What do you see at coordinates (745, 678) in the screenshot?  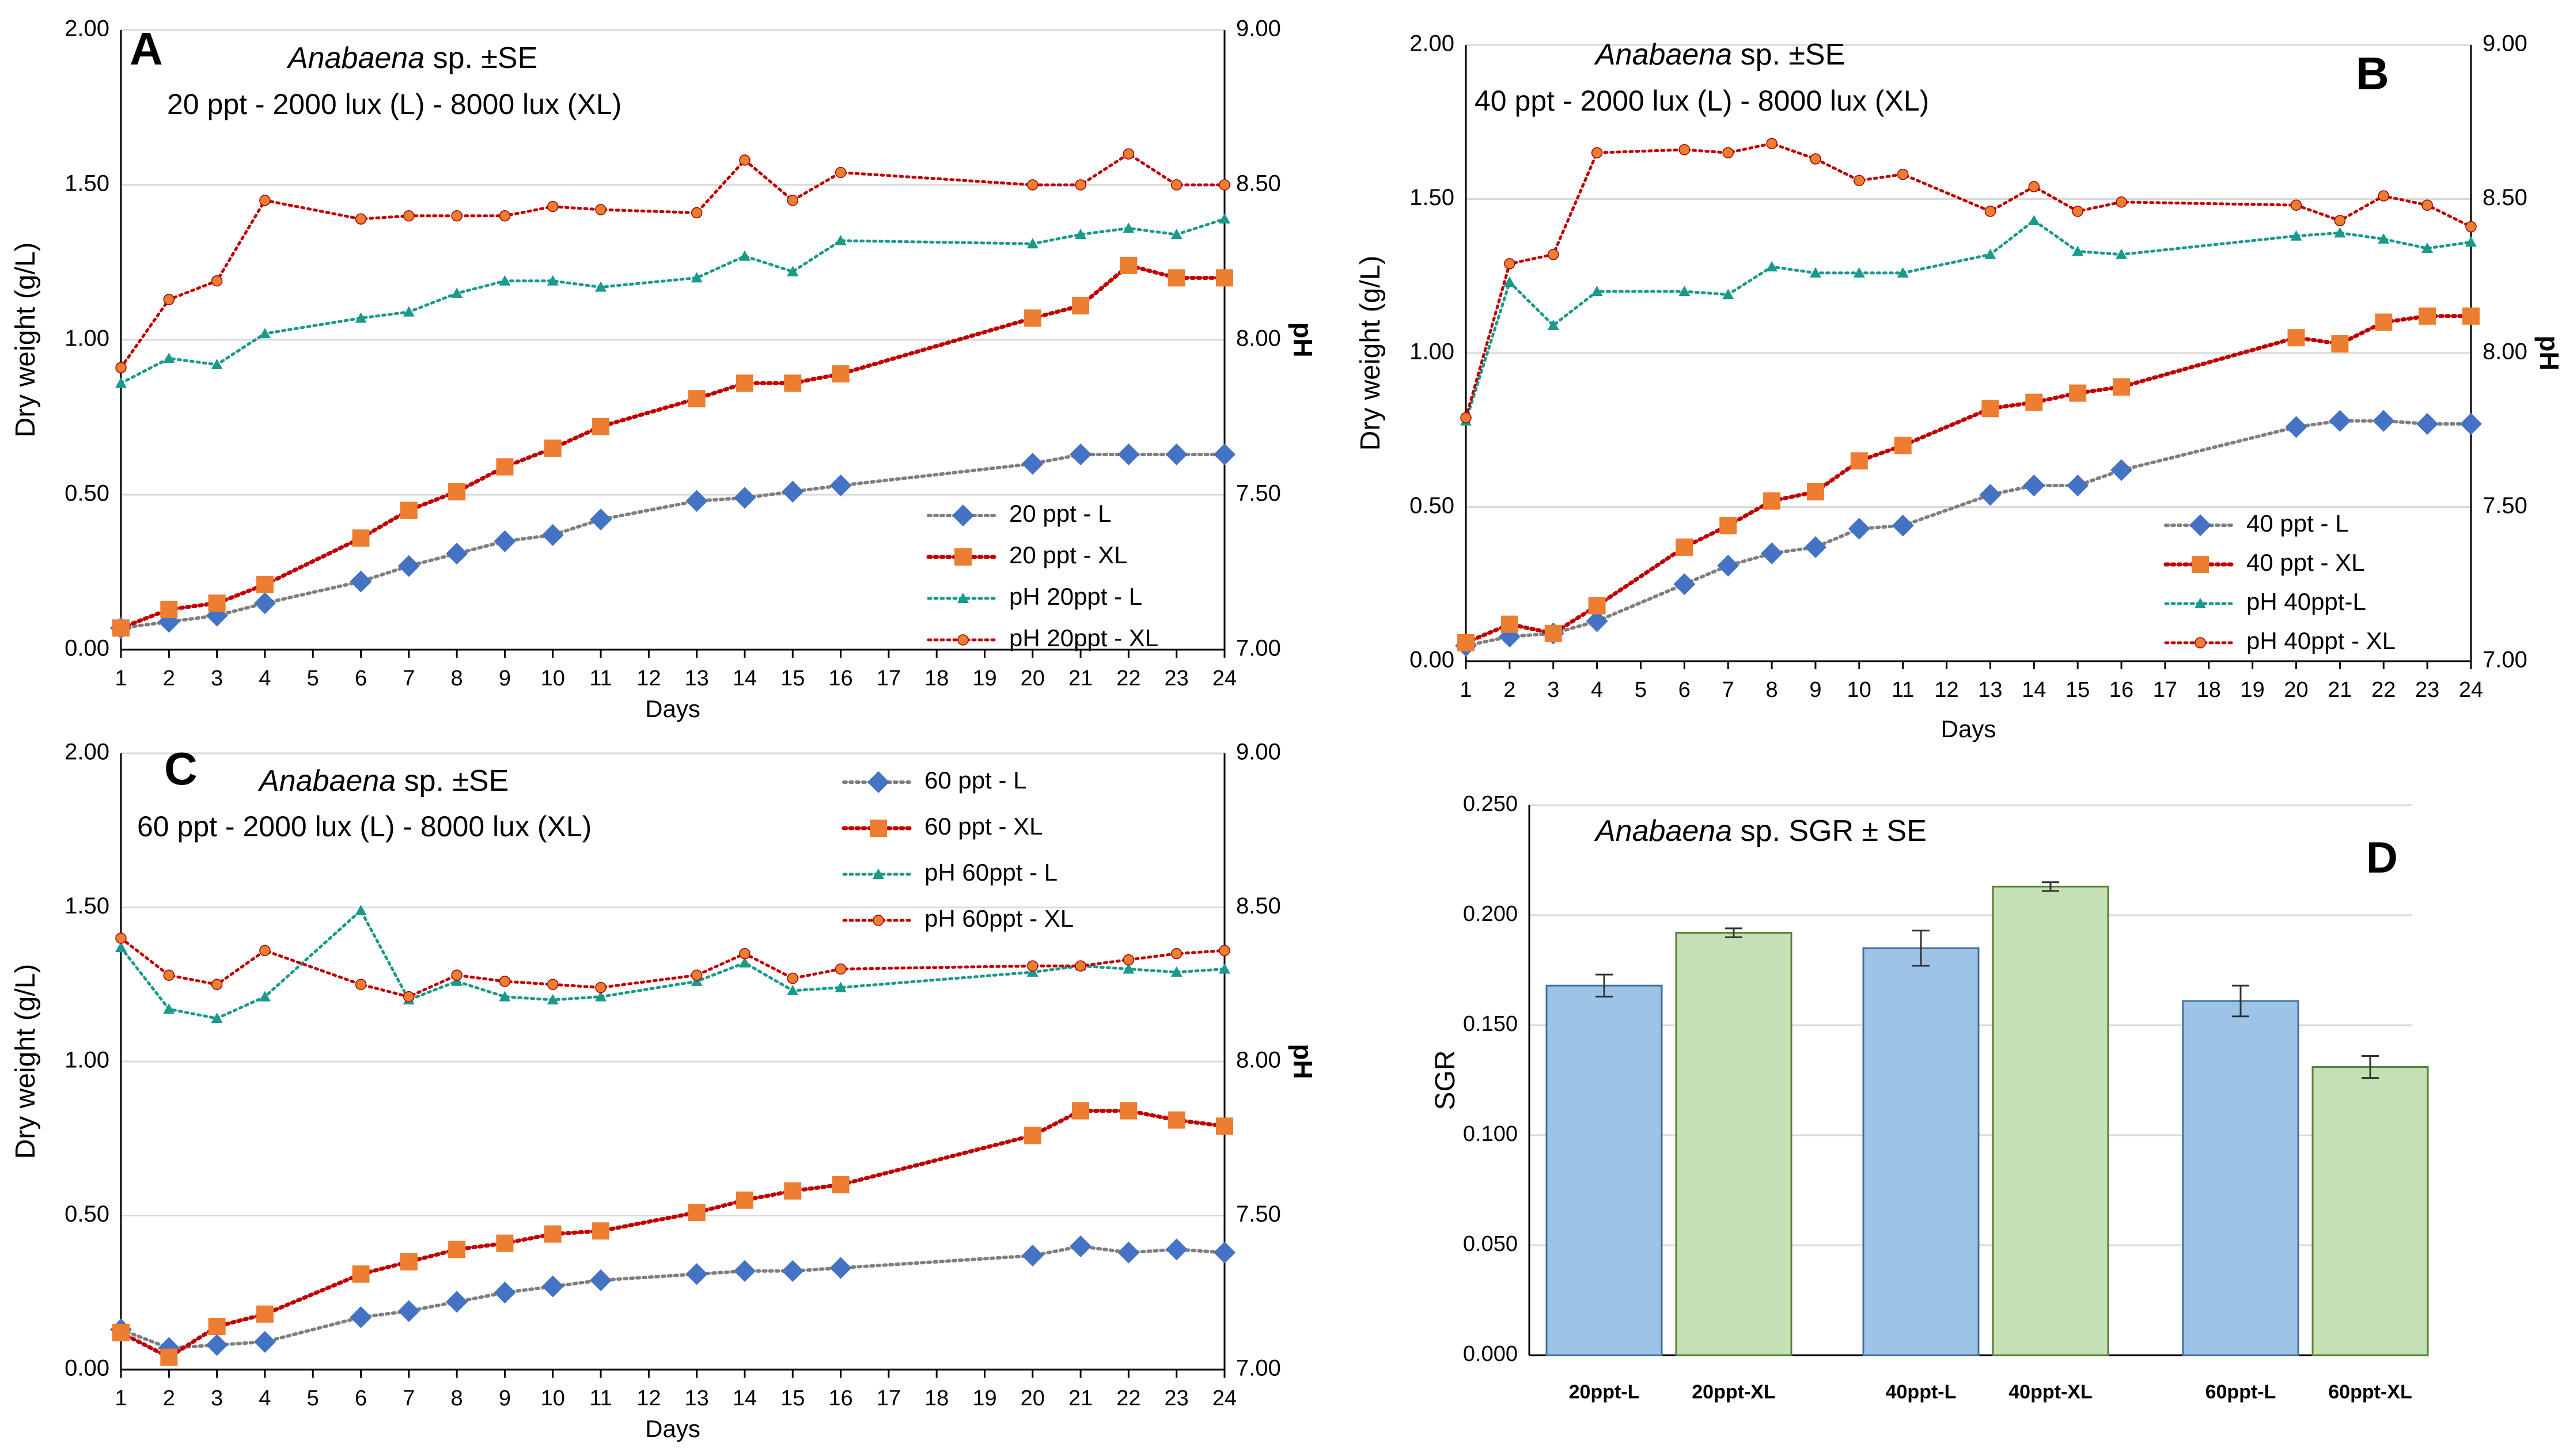 I see `x-tick-label: 14` at bounding box center [745, 678].